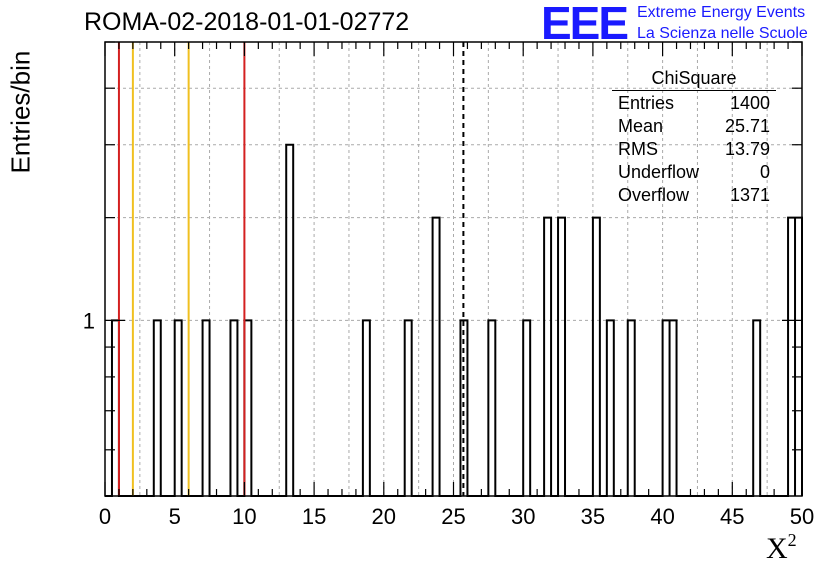 The height and width of the screenshot is (572, 836). What do you see at coordinates (694, 79) in the screenshot?
I see `stats-title: ChiSquare` at bounding box center [694, 79].